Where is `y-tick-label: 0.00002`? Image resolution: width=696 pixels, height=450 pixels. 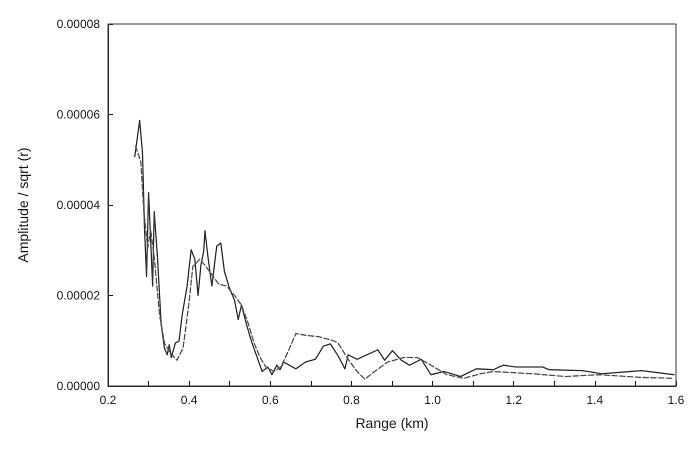 y-tick-label: 0.00002 is located at coordinates (78, 295).